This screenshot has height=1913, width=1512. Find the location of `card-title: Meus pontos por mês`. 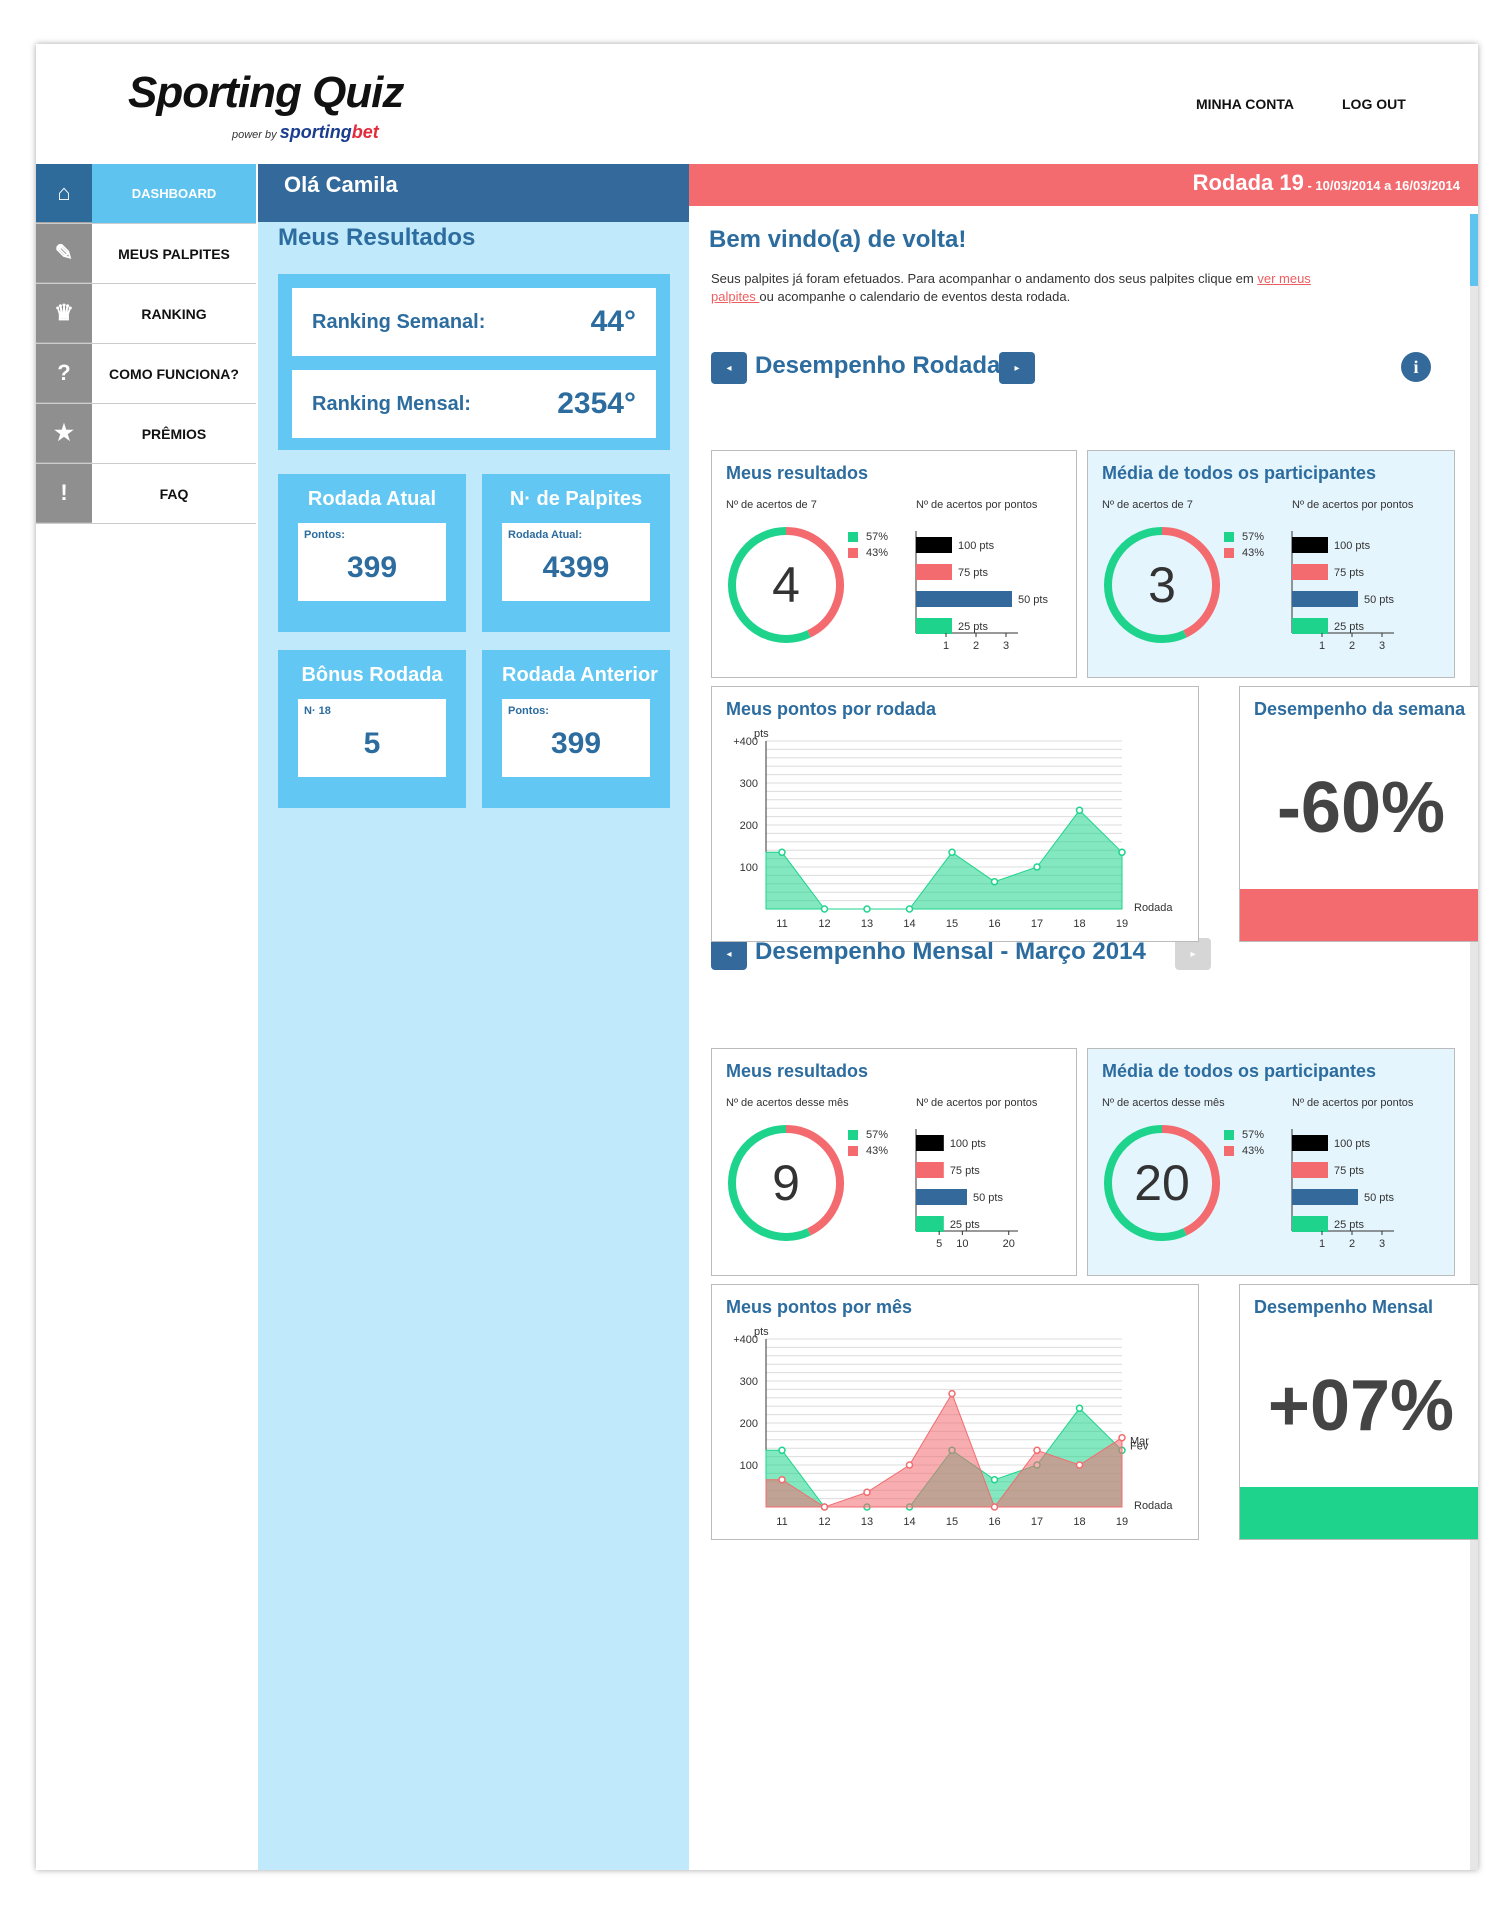

card-title: Meus pontos por mês is located at coordinates (819, 1307).